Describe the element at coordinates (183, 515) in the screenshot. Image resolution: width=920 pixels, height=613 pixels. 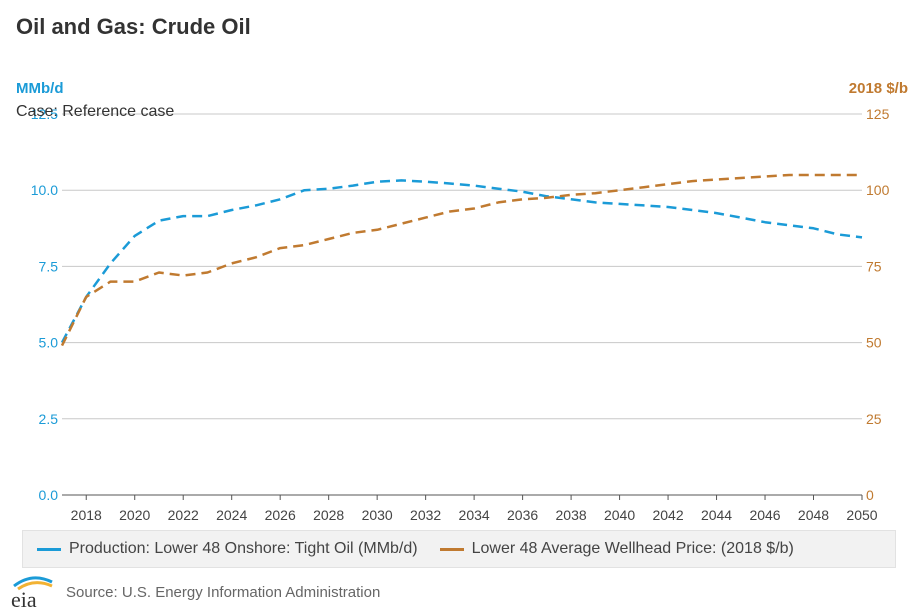
I see `x-axis-tick-label: 2022` at that location.